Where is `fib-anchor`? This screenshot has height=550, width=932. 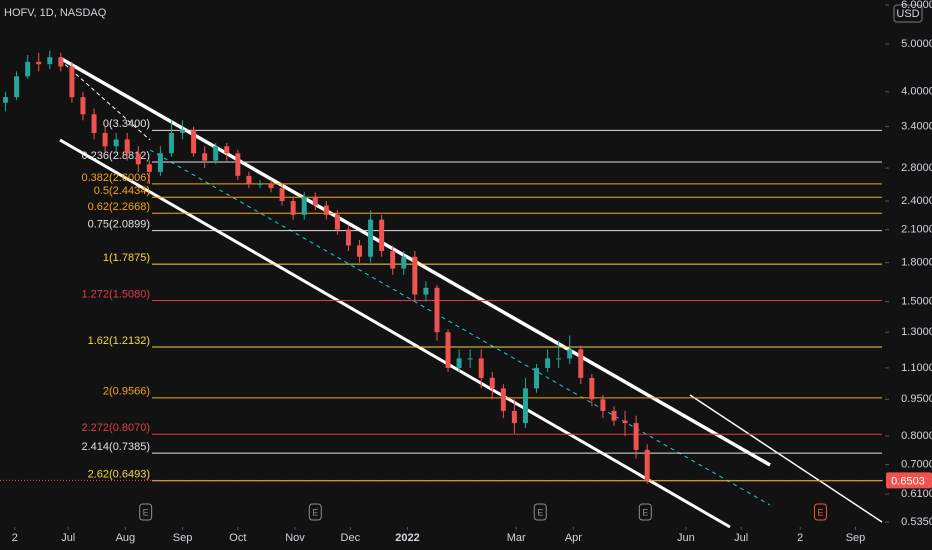
fib-anchor is located at coordinates (105, 100).